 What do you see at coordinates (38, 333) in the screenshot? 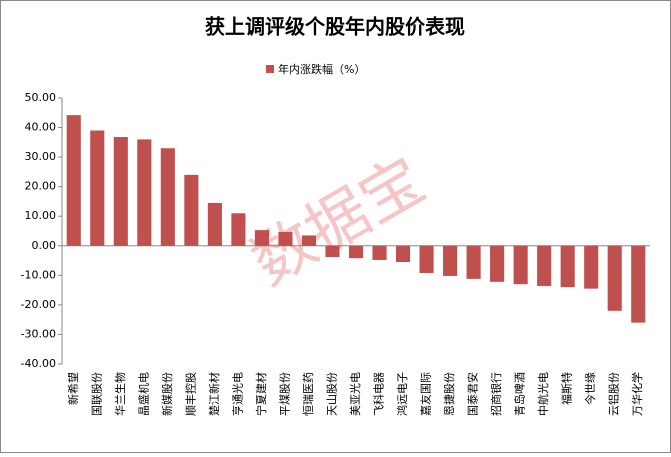
I see `y-tick-label: -30.00` at bounding box center [38, 333].